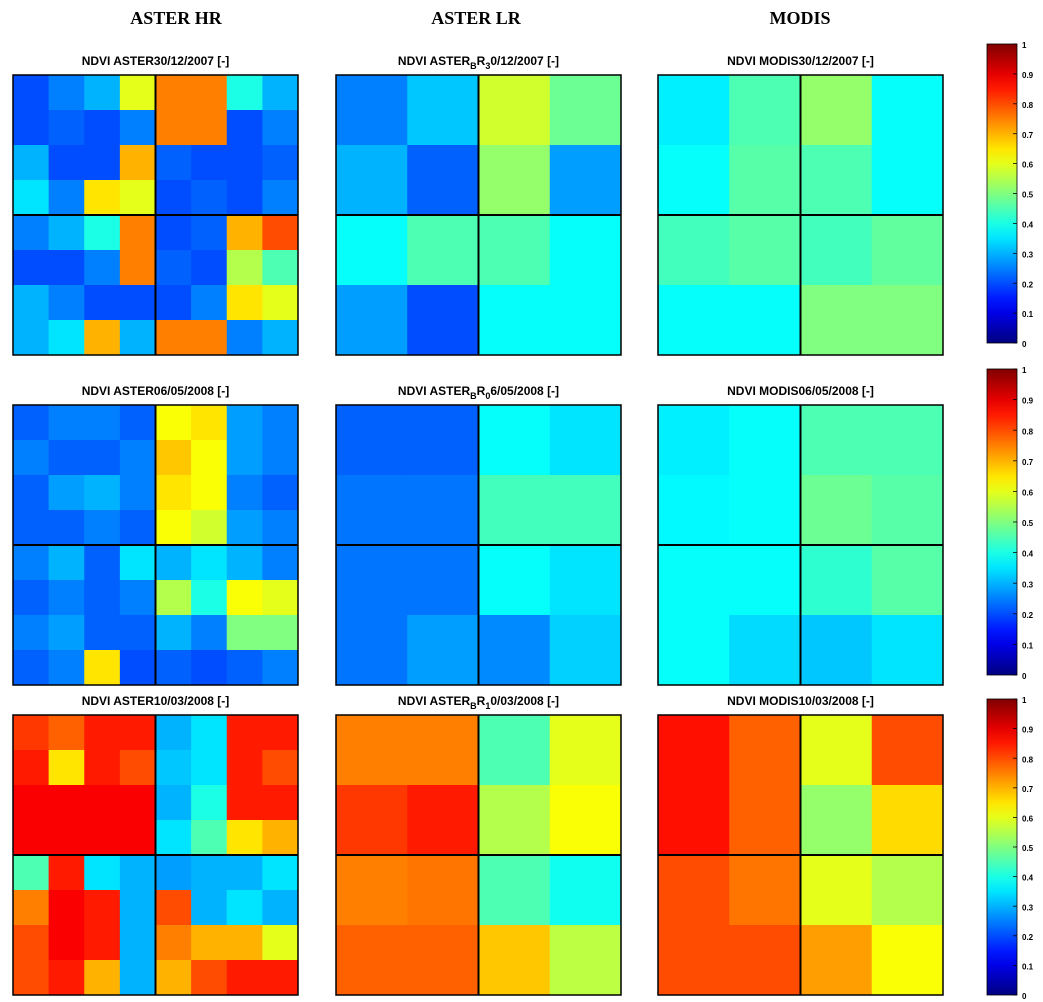 This screenshot has height=1002, width=1043. What do you see at coordinates (1028, 967) in the screenshot?
I see `colorbar-tick-label: 0.1` at bounding box center [1028, 967].